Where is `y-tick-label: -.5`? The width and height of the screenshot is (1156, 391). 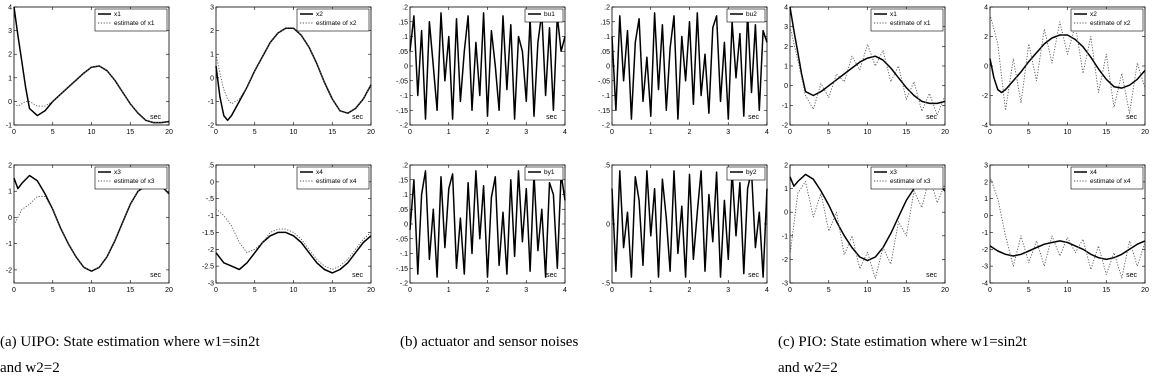
y-tick-label: -.5 is located at coordinates (606, 284).